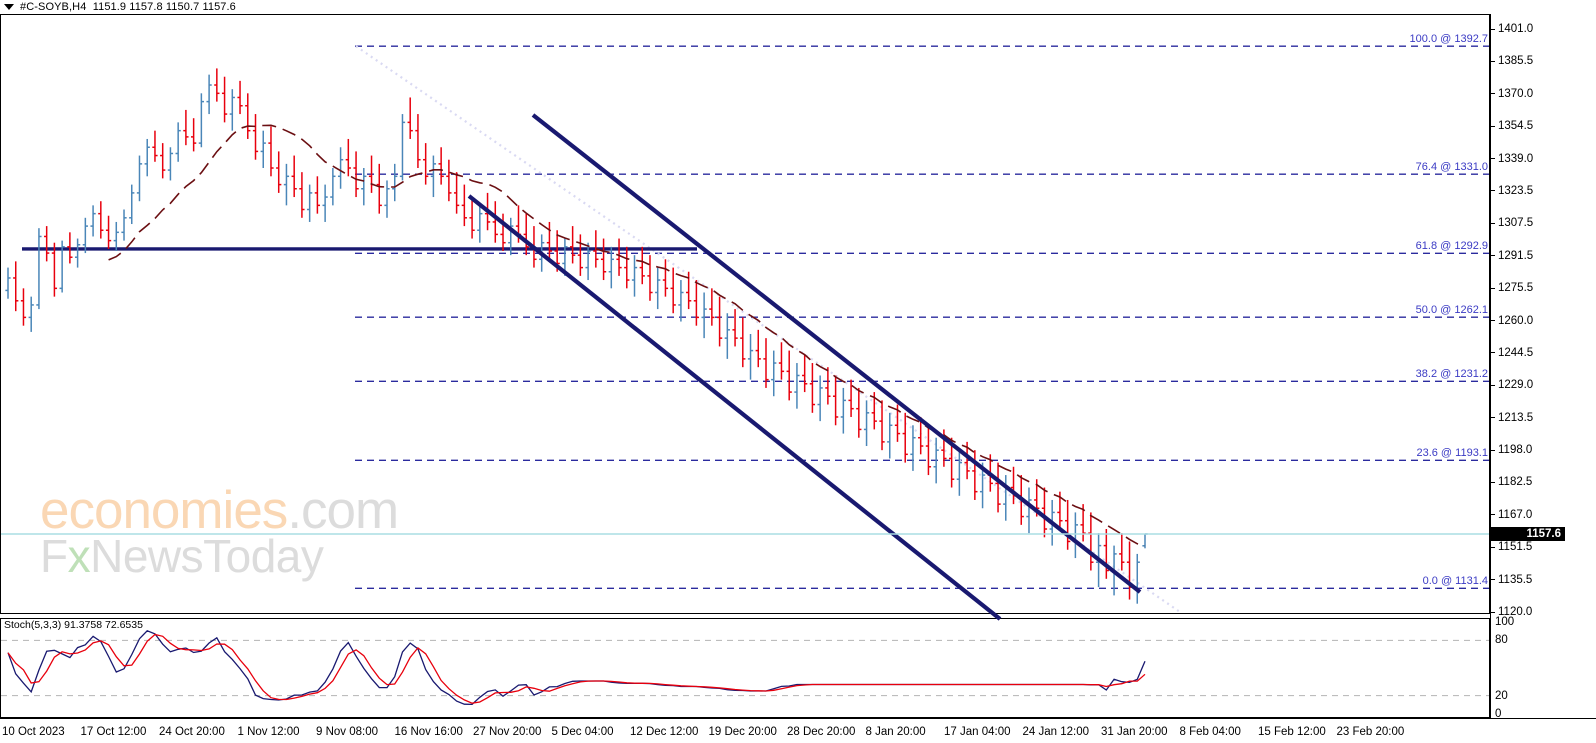 The image size is (1596, 743). I want to click on price-axis-tick-label: 1401.0, so click(1516, 29).